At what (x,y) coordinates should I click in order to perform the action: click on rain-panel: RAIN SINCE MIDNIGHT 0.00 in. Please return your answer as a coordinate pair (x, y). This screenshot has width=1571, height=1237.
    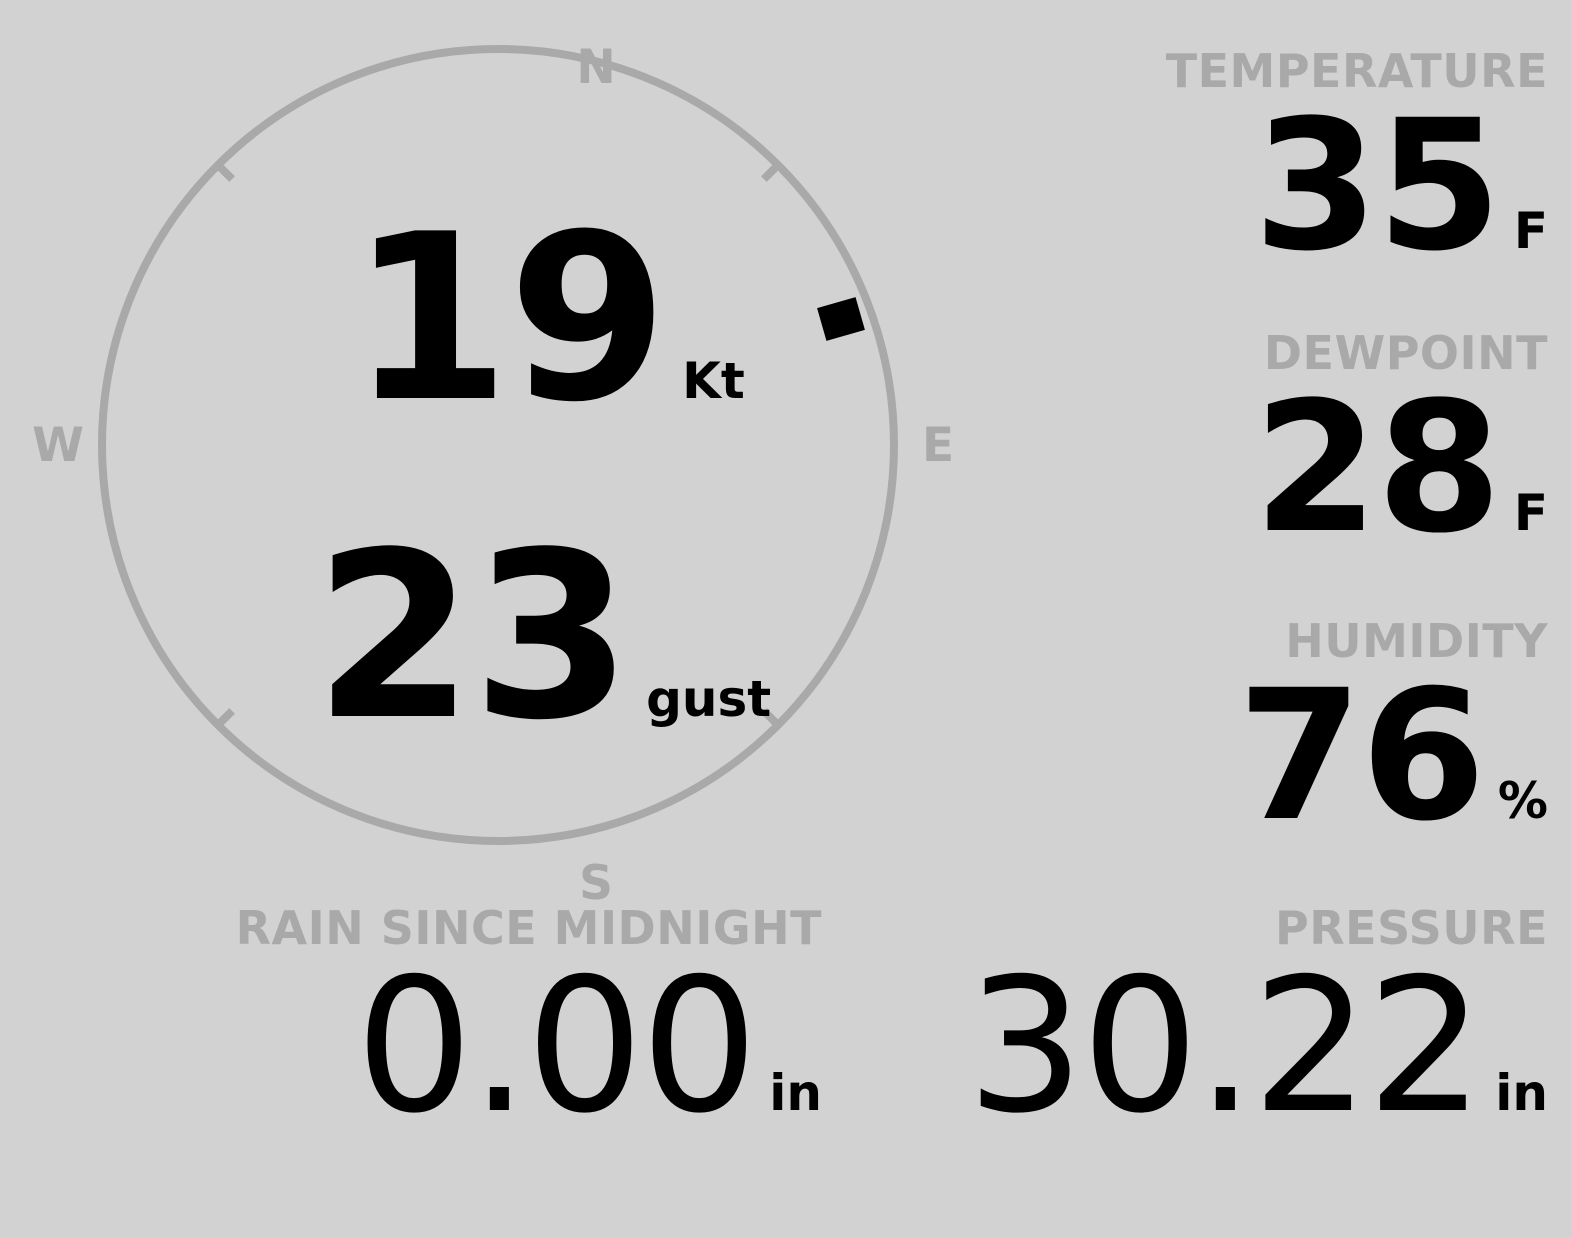
    Looking at the image, I should click on (486, 1023).